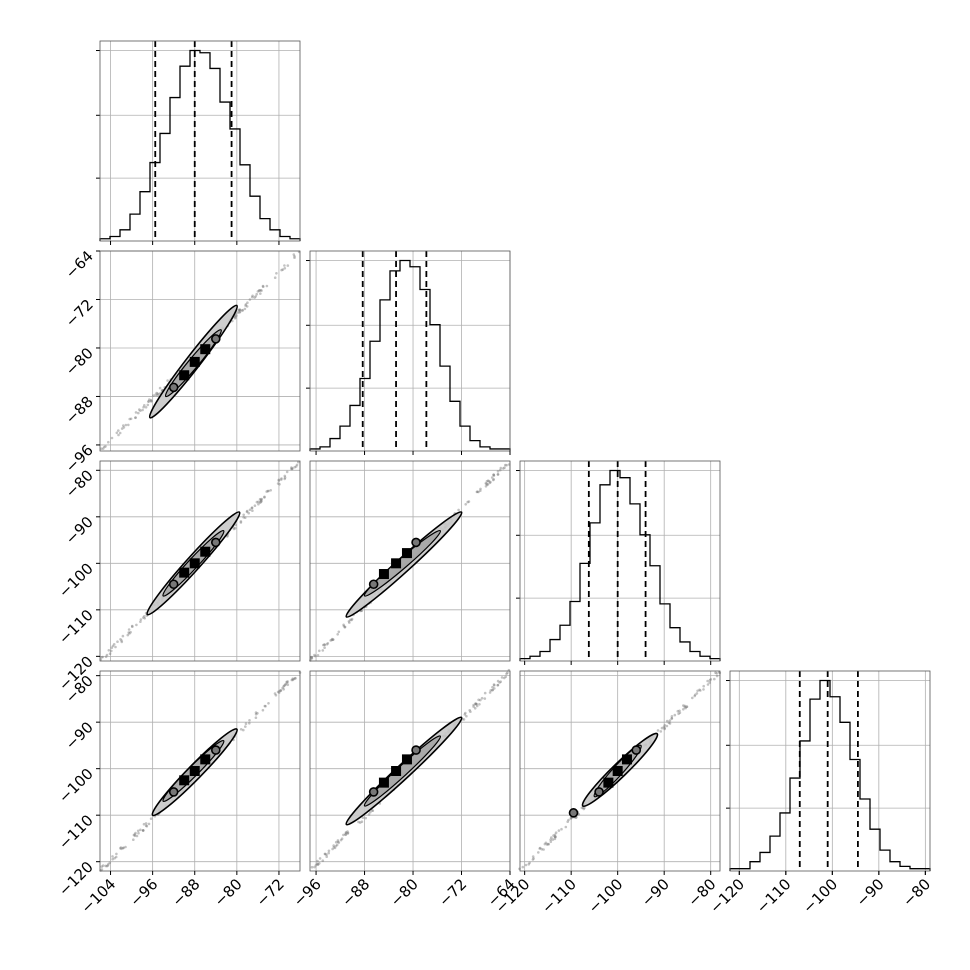 The width and height of the screenshot is (970, 970). I want to click on x-tick-label-1-3: −72, so click(452, 892).